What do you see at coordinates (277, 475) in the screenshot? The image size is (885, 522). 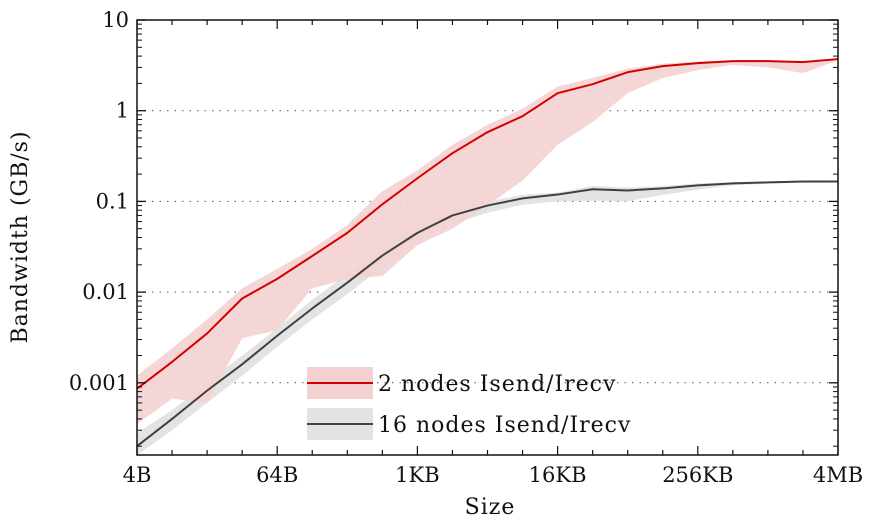 I see `x-tick-label: 64B` at bounding box center [277, 475].